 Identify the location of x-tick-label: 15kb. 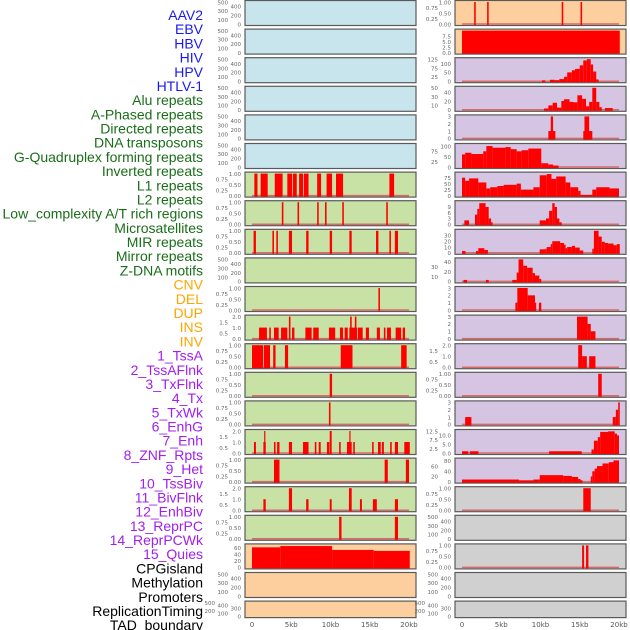
(580, 625).